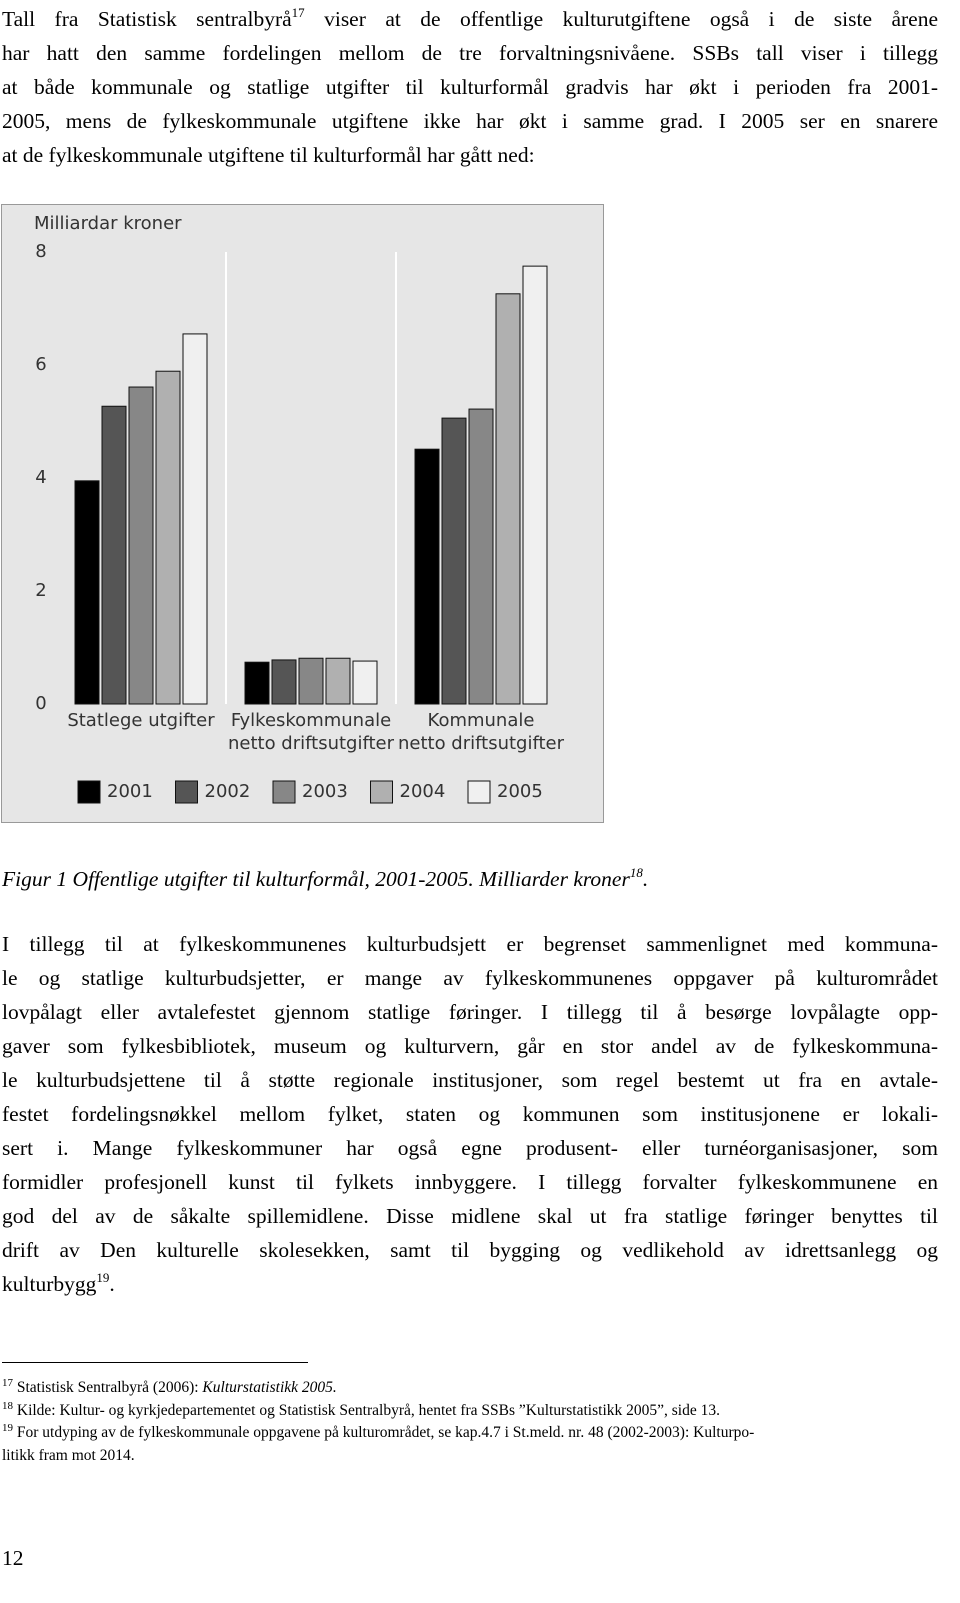 The width and height of the screenshot is (960, 1603). What do you see at coordinates (103, 1277) in the screenshot?
I see `footnote-ref: 19` at bounding box center [103, 1277].